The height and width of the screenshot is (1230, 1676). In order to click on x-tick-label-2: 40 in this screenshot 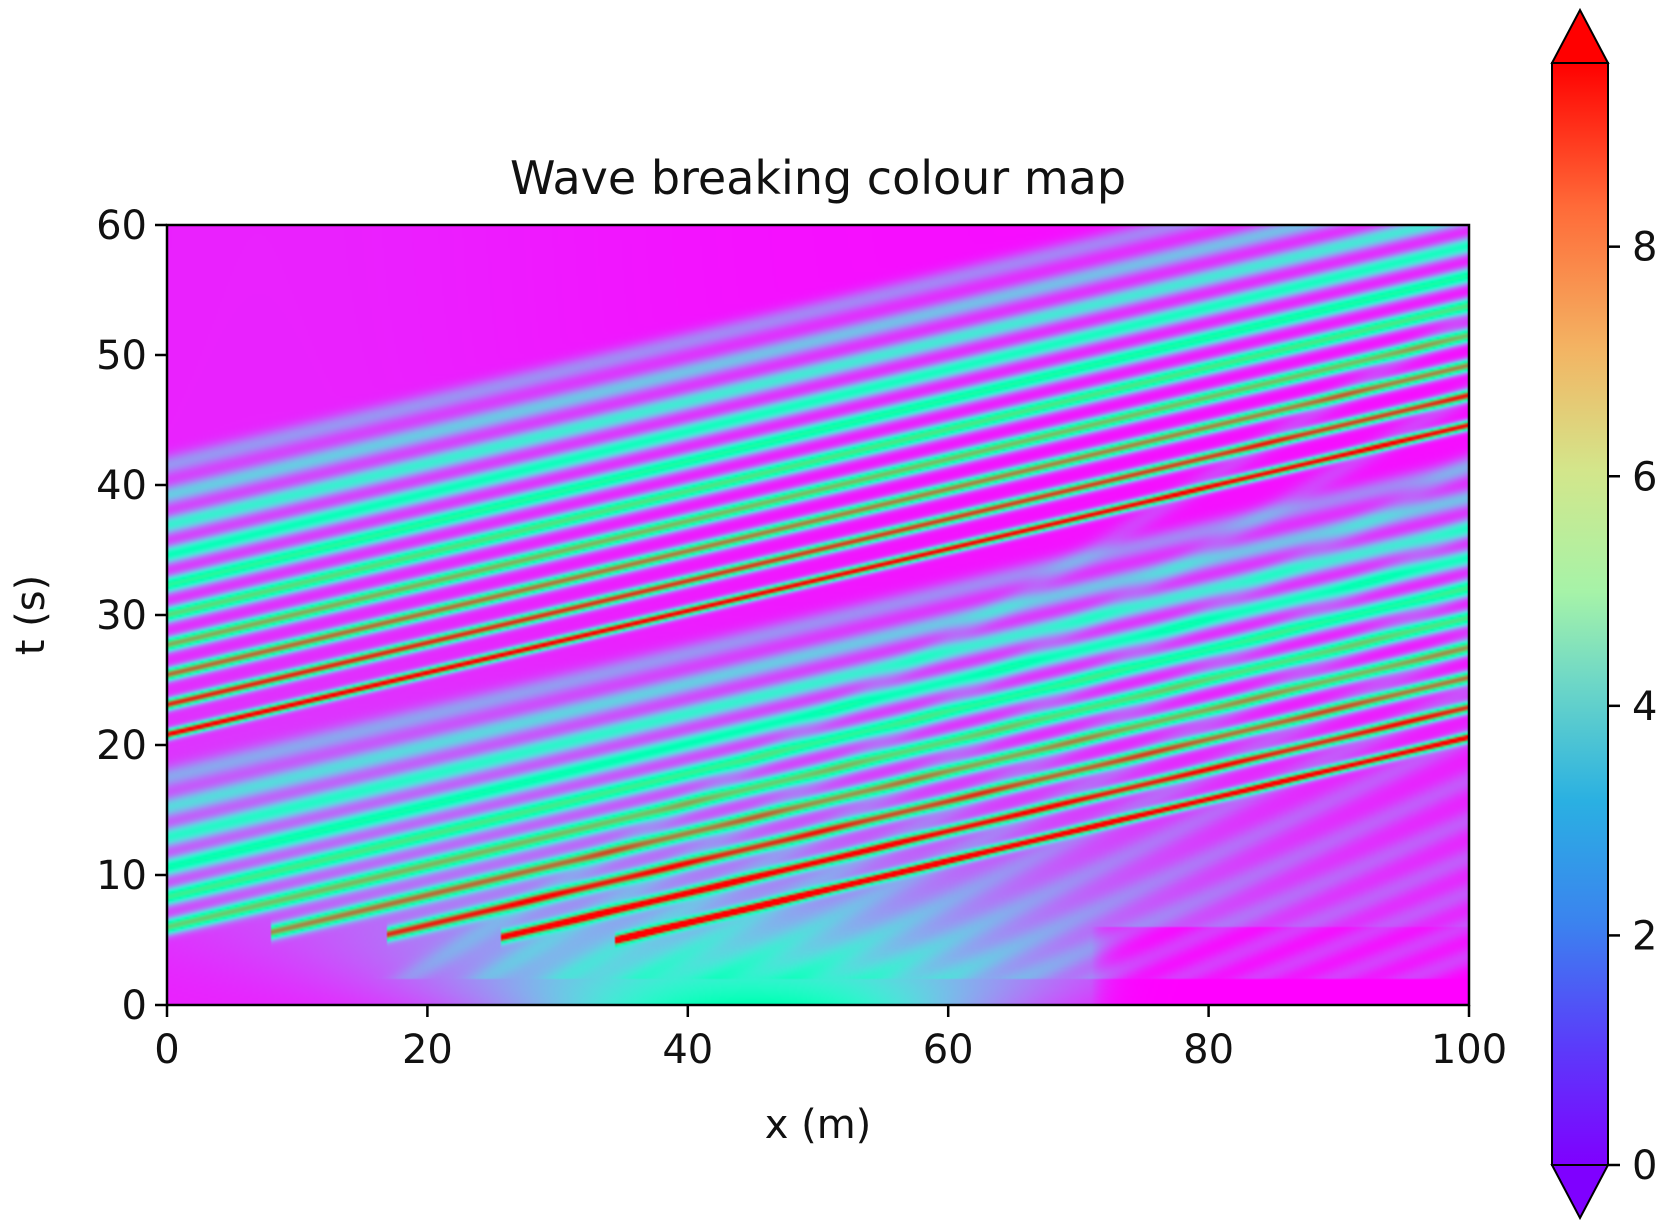, I will do `click(687, 1050)`.